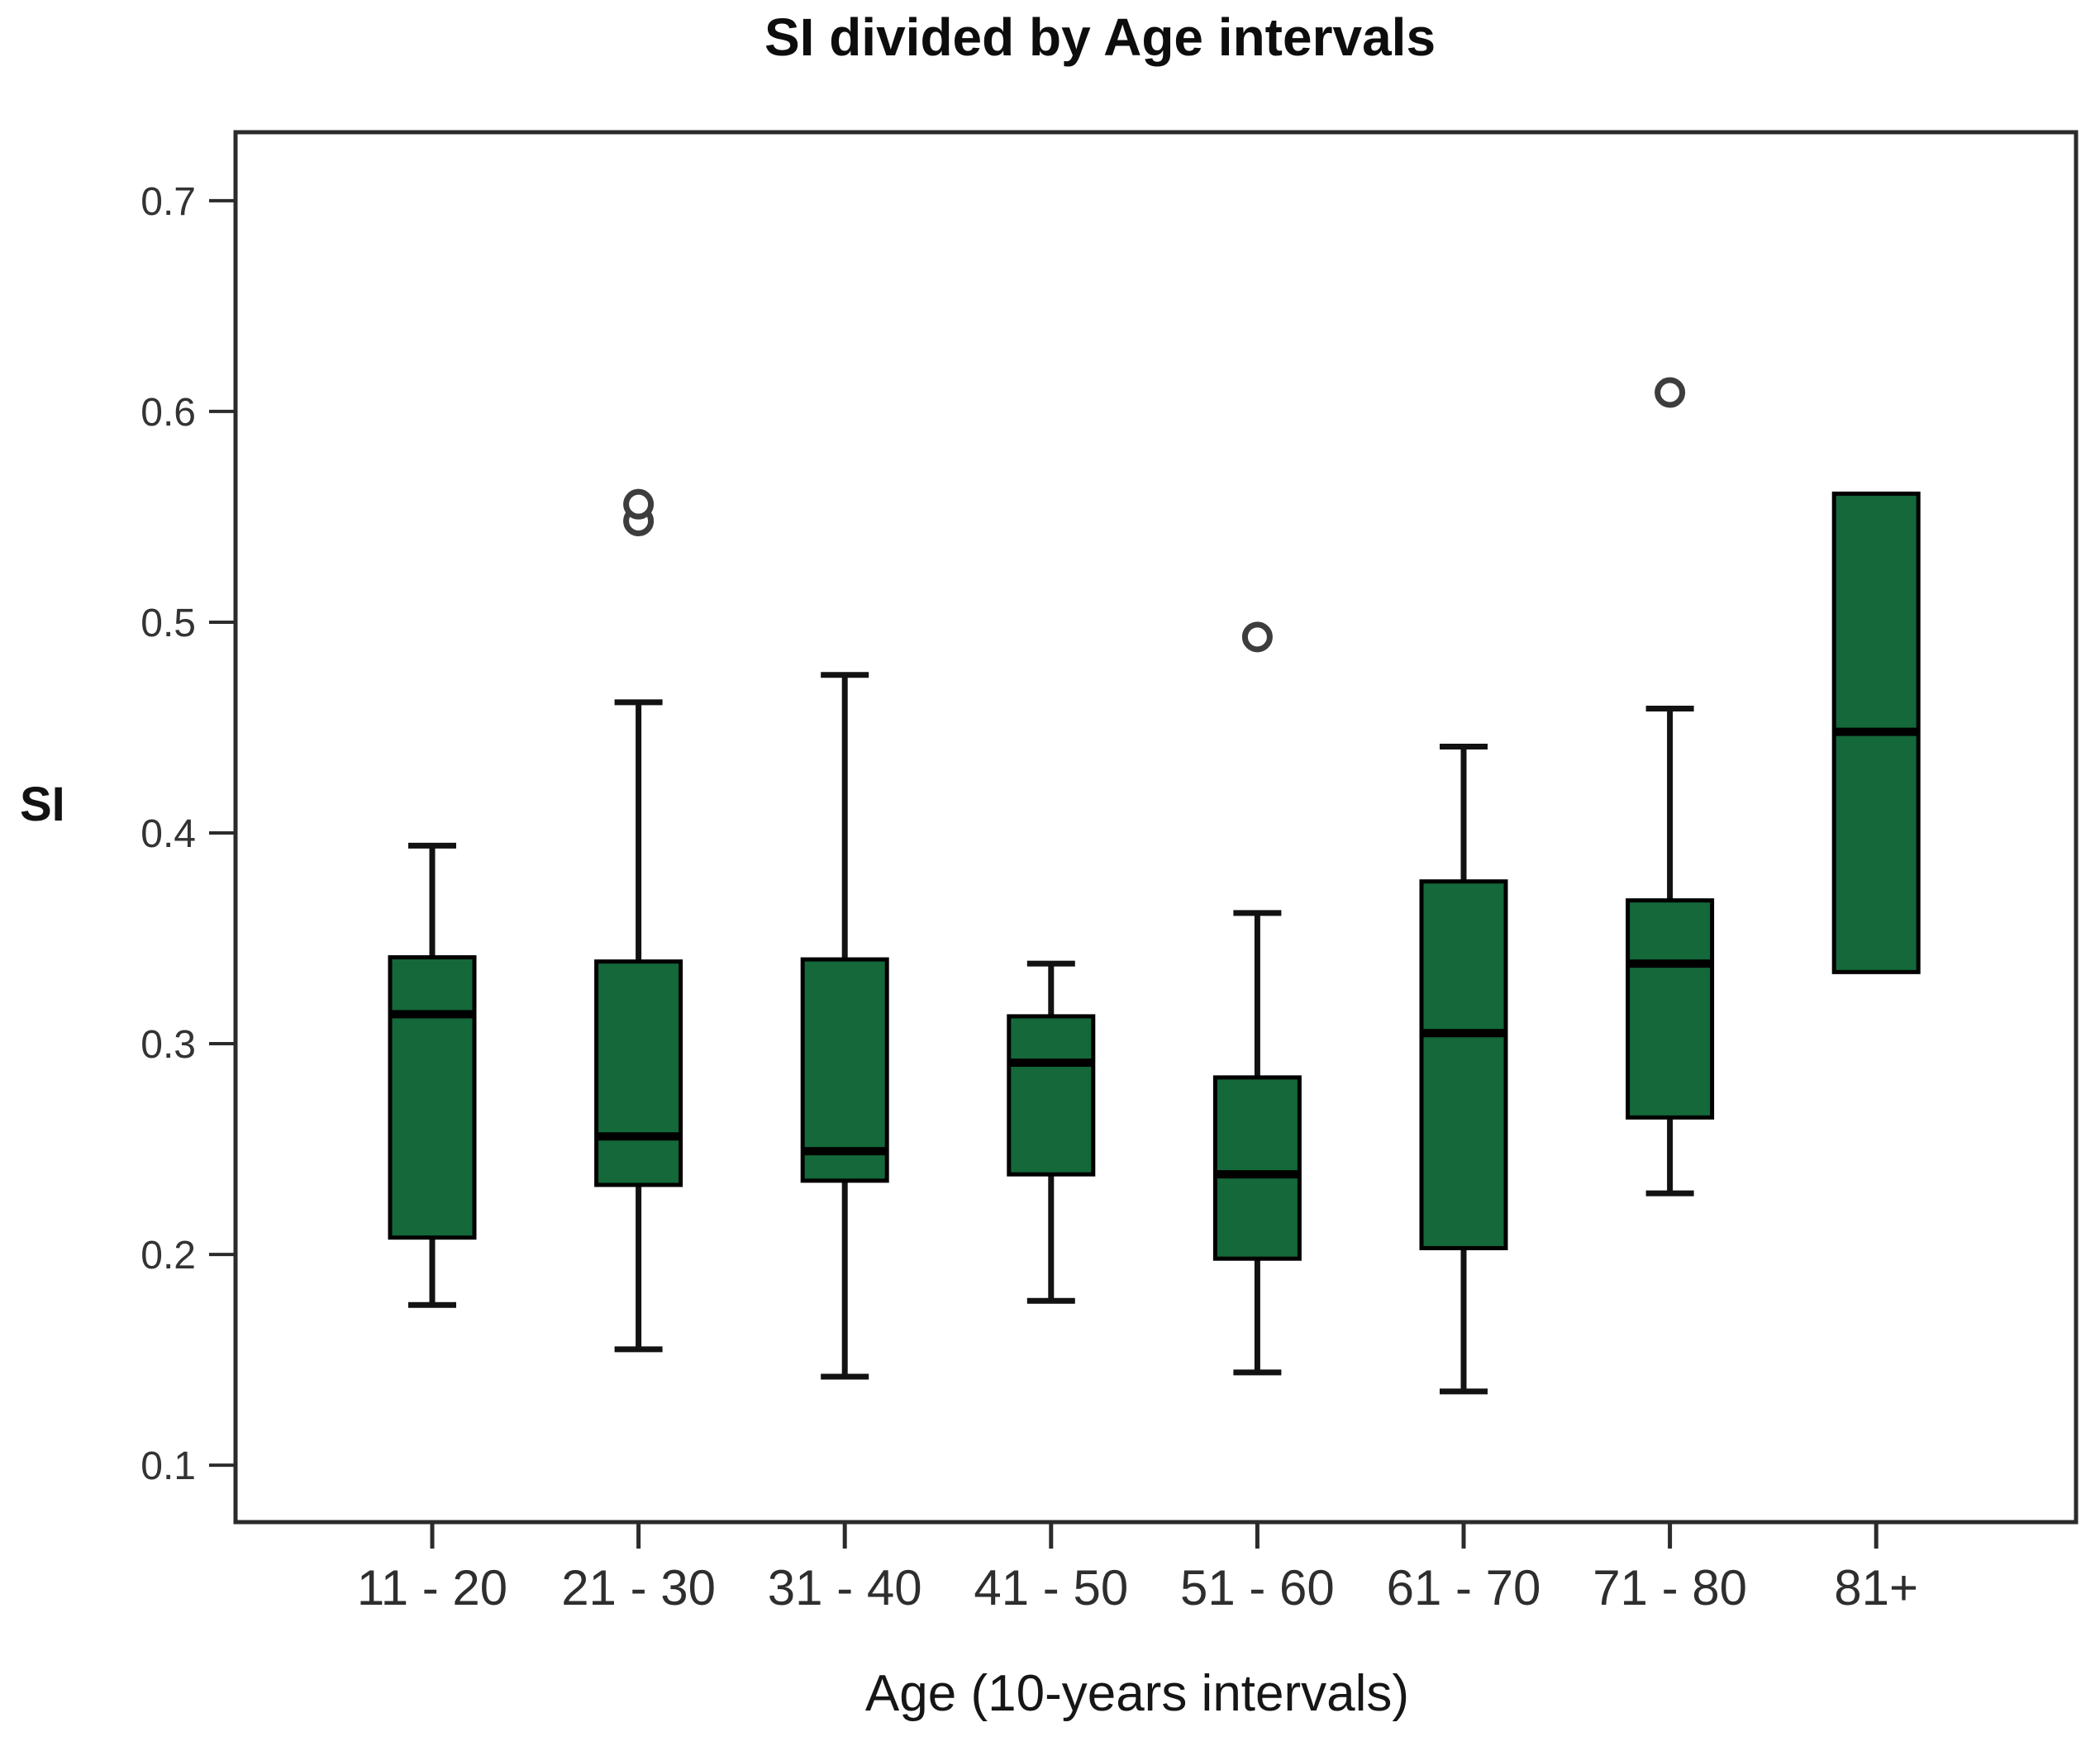 This screenshot has height=1751, width=2100. What do you see at coordinates (168, 1256) in the screenshot?
I see `y-tick-label: 0.2` at bounding box center [168, 1256].